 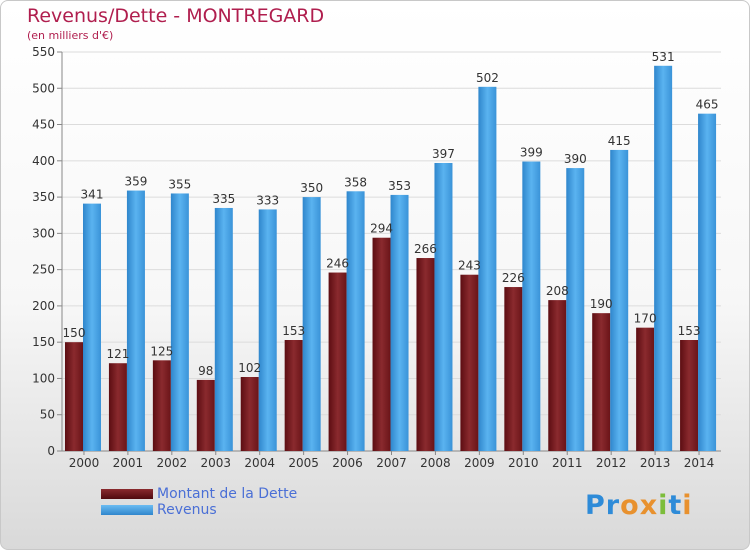 What do you see at coordinates (215, 463) in the screenshot?
I see `x-tick-label: 2003` at bounding box center [215, 463].